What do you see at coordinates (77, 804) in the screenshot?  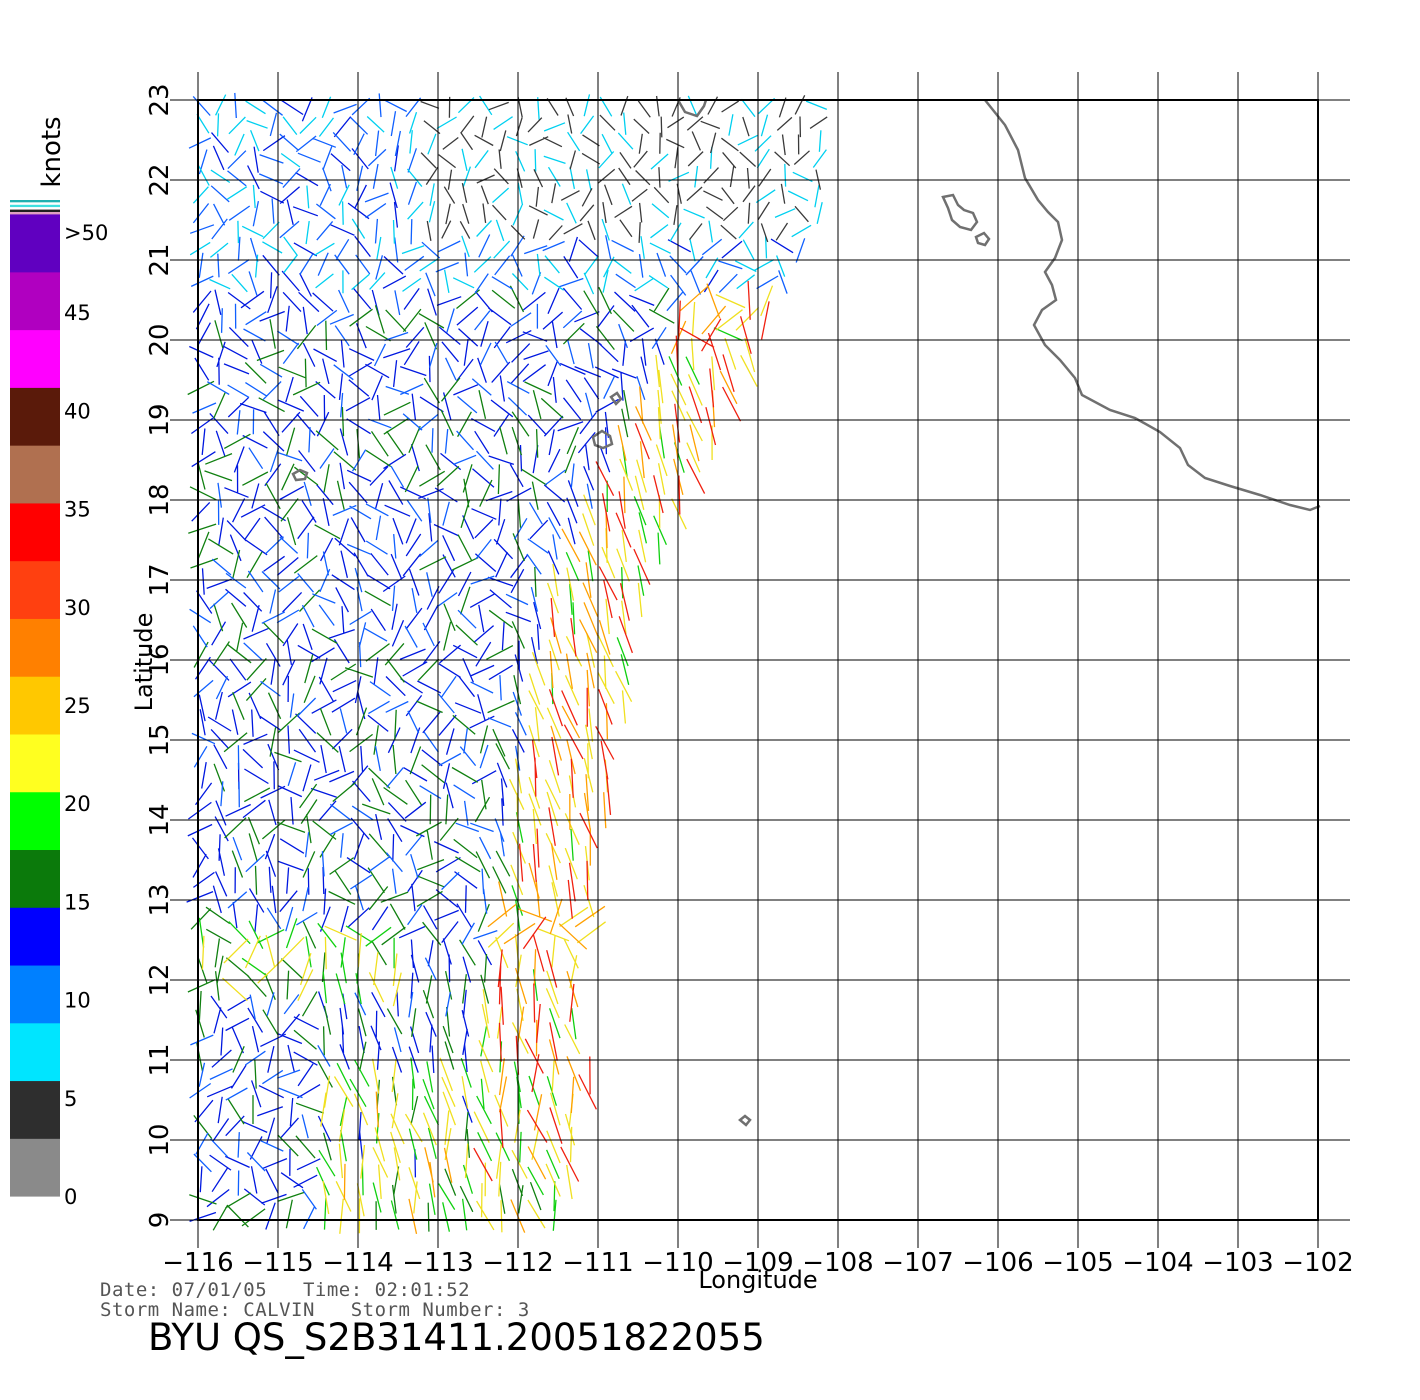 I see `colorbar-label: 20` at bounding box center [77, 804].